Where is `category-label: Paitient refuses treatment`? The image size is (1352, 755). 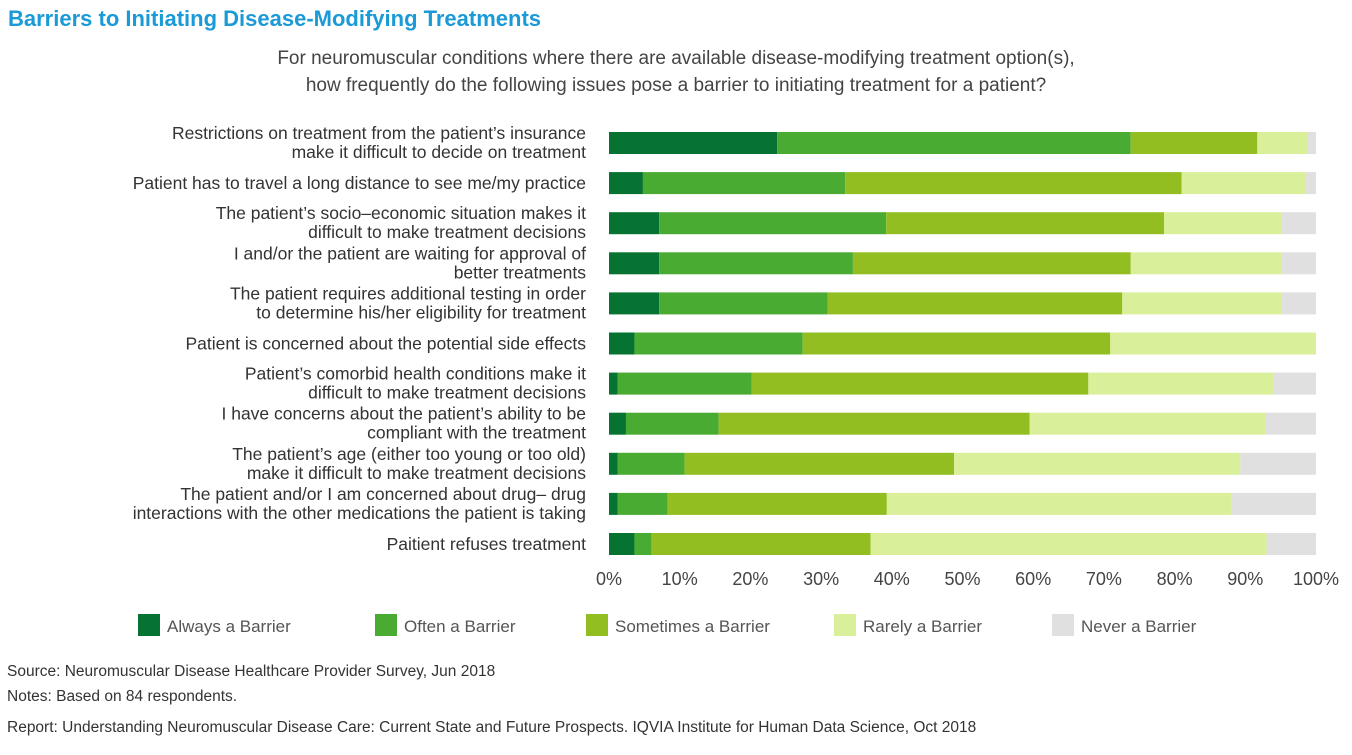
category-label: Paitient refuses treatment is located at coordinates (487, 544).